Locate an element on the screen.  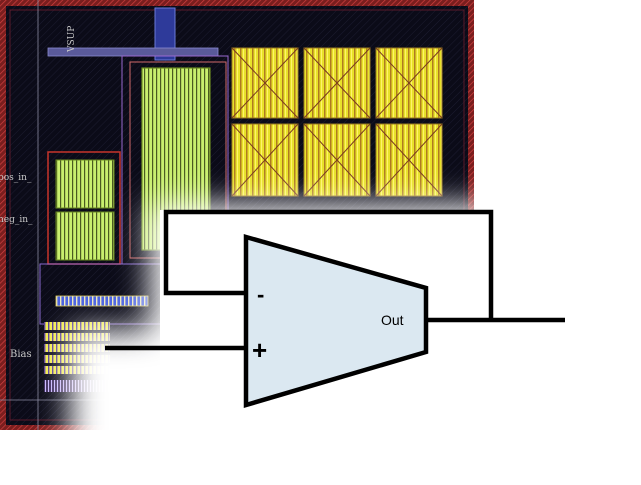
supply-strap is located at coordinates (165, 34).